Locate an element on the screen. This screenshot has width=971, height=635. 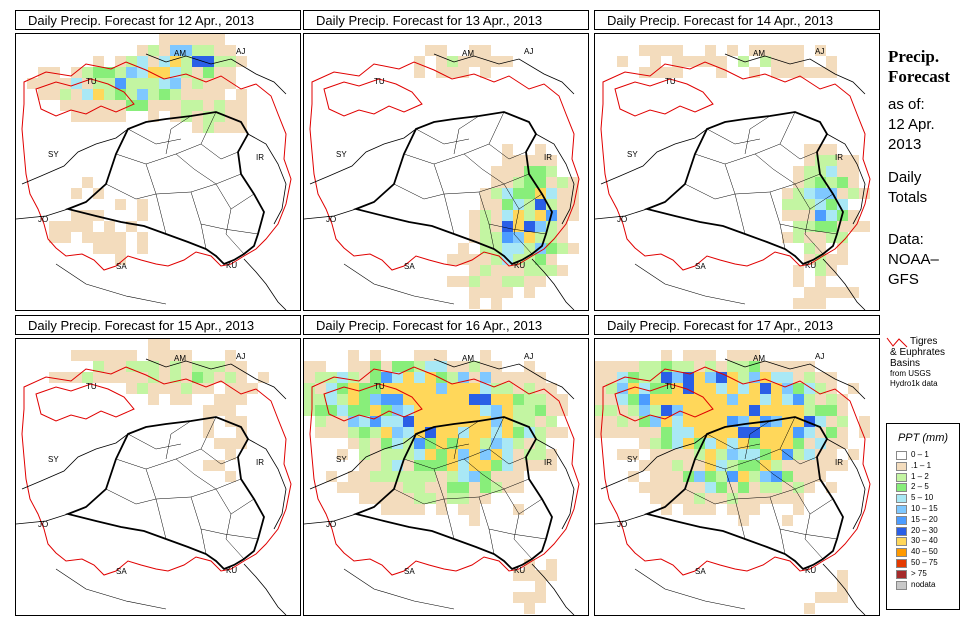
panel-title: Daily Precip. Forecast for 15 Apr., 2013 is located at coordinates (158, 325).